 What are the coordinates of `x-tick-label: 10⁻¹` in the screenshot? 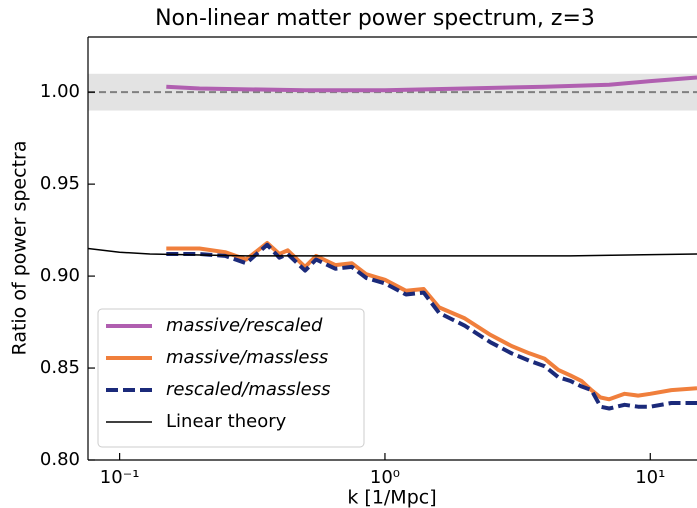 It's located at (120, 477).